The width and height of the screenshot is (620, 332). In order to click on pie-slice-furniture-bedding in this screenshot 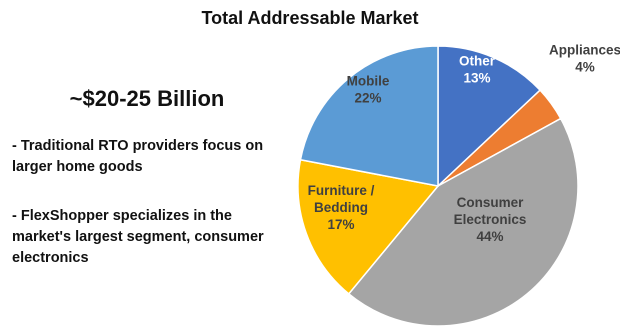, I will do `click(368, 226)`.